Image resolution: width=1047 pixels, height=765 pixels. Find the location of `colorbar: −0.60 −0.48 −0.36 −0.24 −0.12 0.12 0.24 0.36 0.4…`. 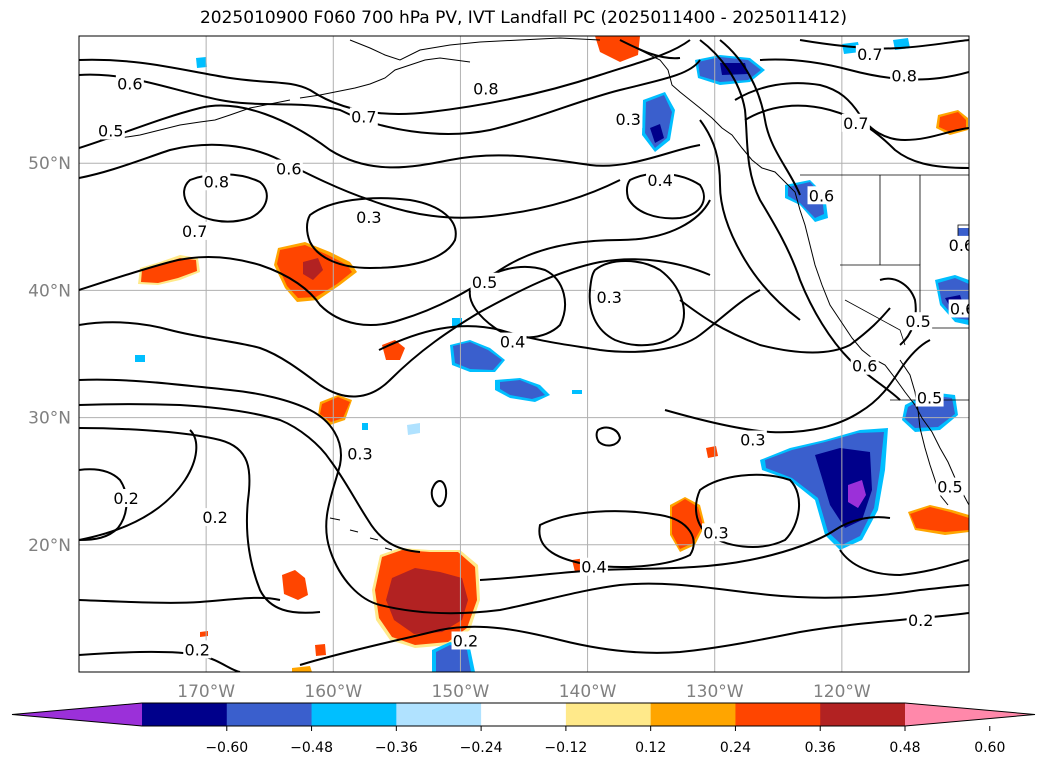

colorbar: −0.60 −0.48 −0.36 −0.24 −0.12 0.12 0.24 0.36 0.4… is located at coordinates (523, 729).